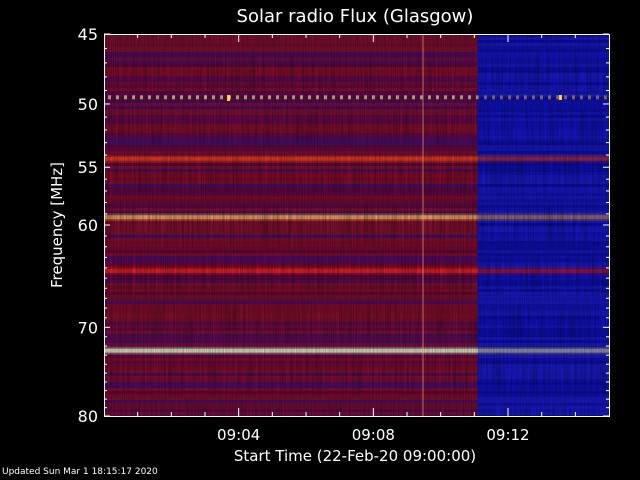 Image resolution: width=640 pixels, height=480 pixels. I want to click on y-axis-label: Frequency [MHz], so click(57, 225).